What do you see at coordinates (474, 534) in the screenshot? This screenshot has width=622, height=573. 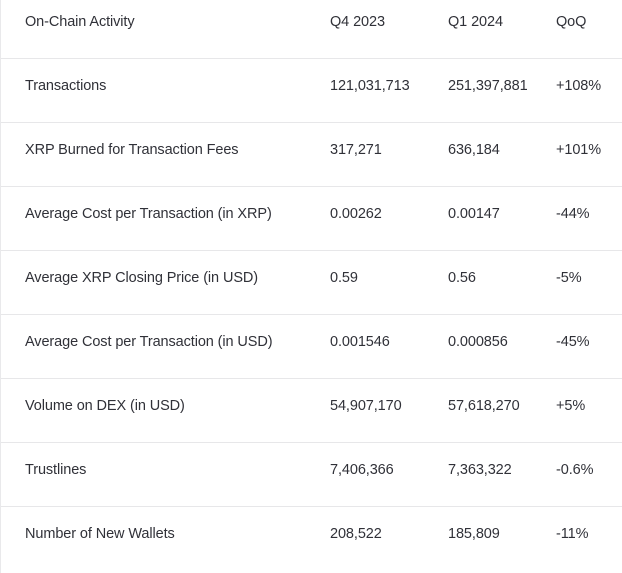 I see `q1-2024-value: 185,809` at bounding box center [474, 534].